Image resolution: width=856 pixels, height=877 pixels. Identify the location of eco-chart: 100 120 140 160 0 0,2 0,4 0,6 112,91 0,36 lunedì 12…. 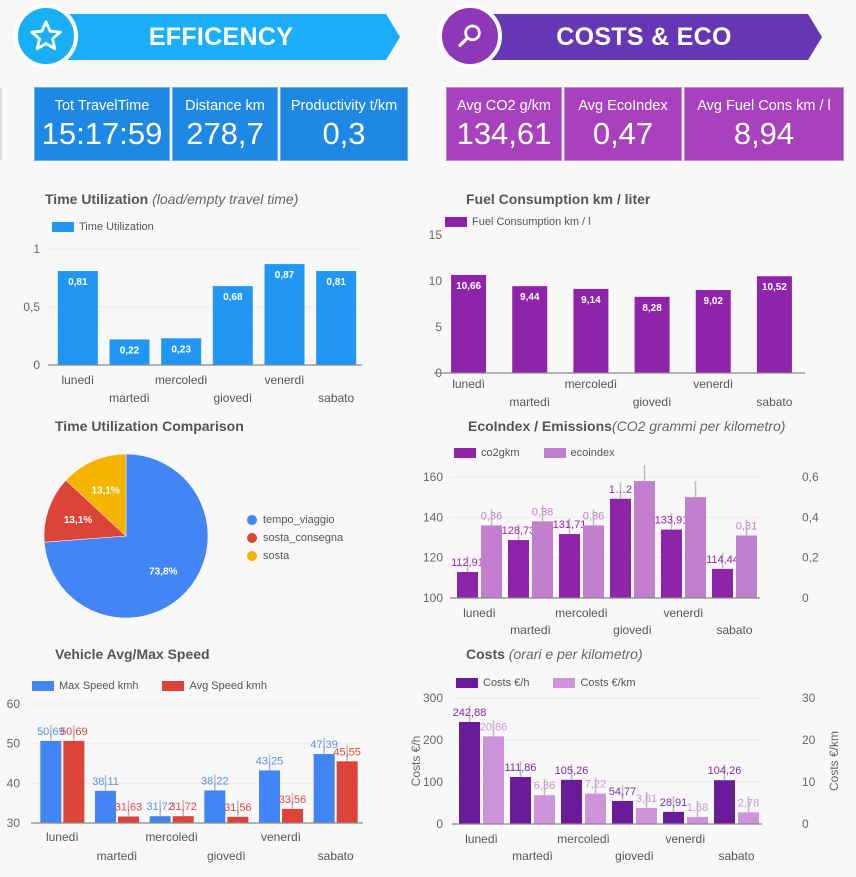
(621, 551).